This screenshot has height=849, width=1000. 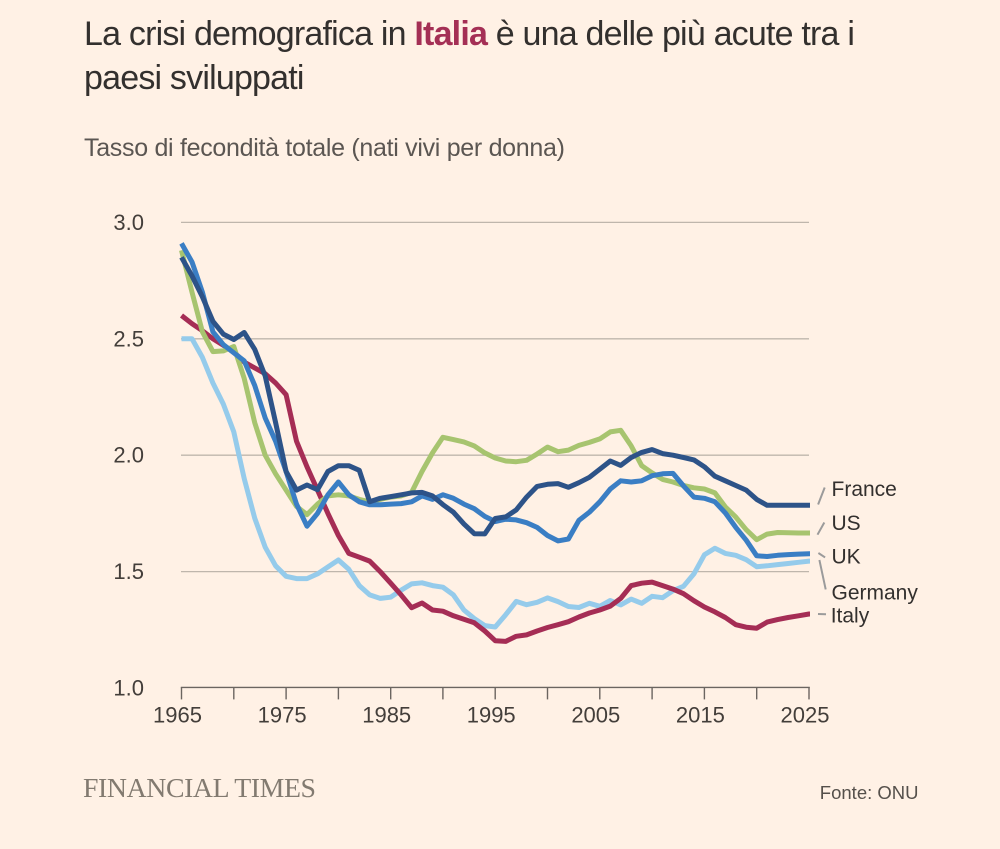 What do you see at coordinates (700, 715) in the screenshot?
I see `svg-text: 2015` at bounding box center [700, 715].